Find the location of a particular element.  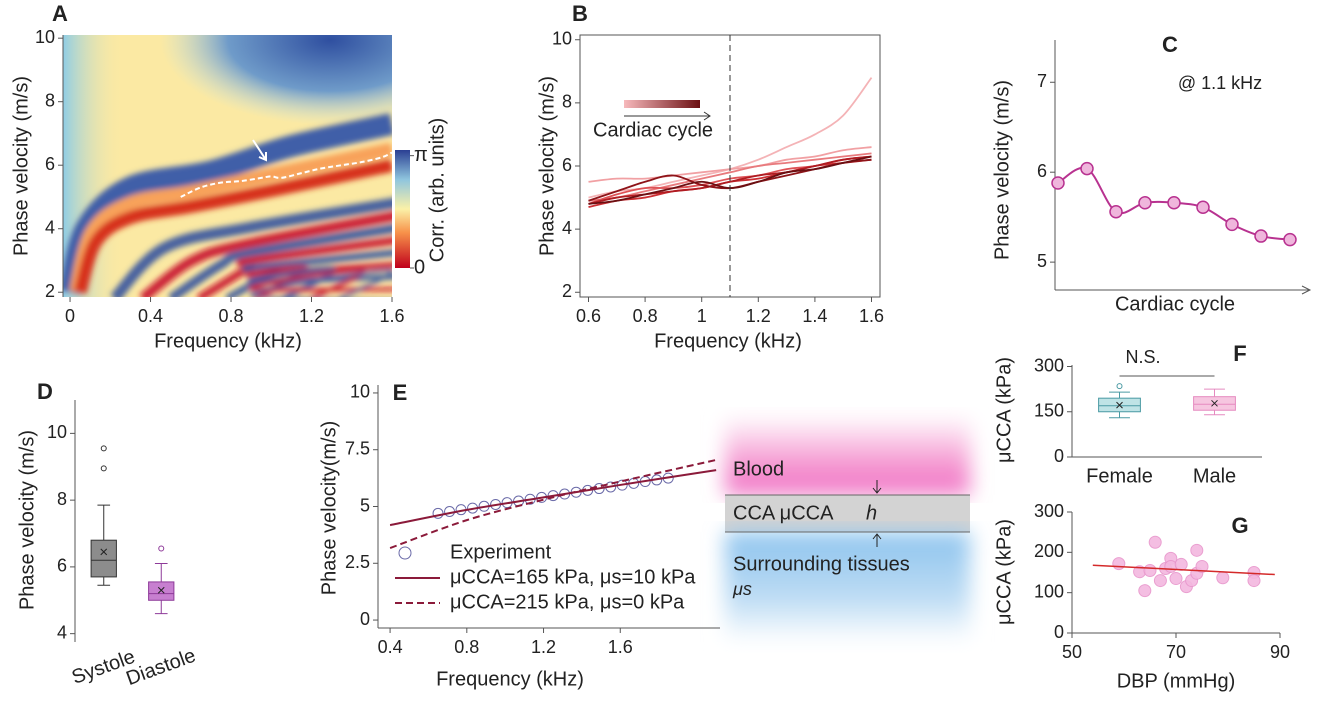

diagram-label: h is located at coordinates (871, 513).